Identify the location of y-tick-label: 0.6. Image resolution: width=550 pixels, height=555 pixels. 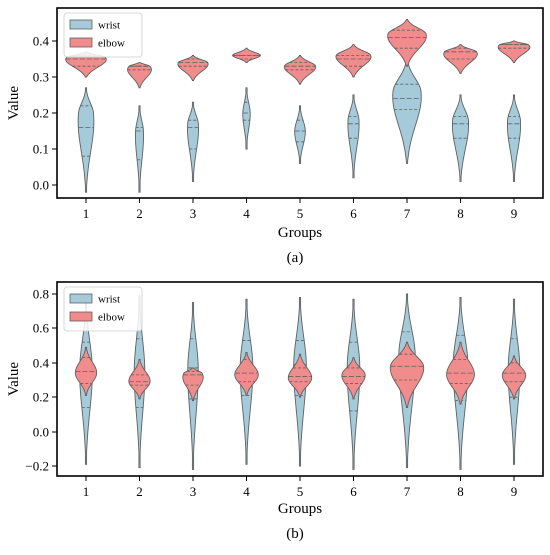
(41, 328).